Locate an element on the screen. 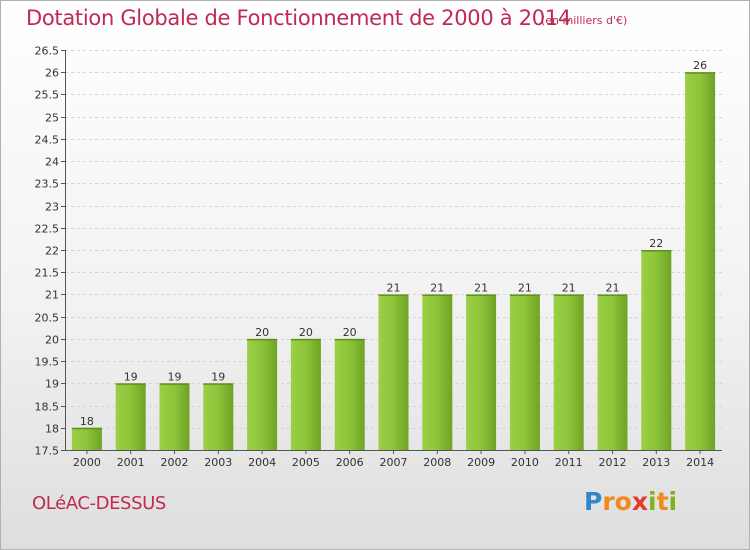 This screenshot has height=550, width=750. y-tick-label: 19.5 is located at coordinates (47, 362).